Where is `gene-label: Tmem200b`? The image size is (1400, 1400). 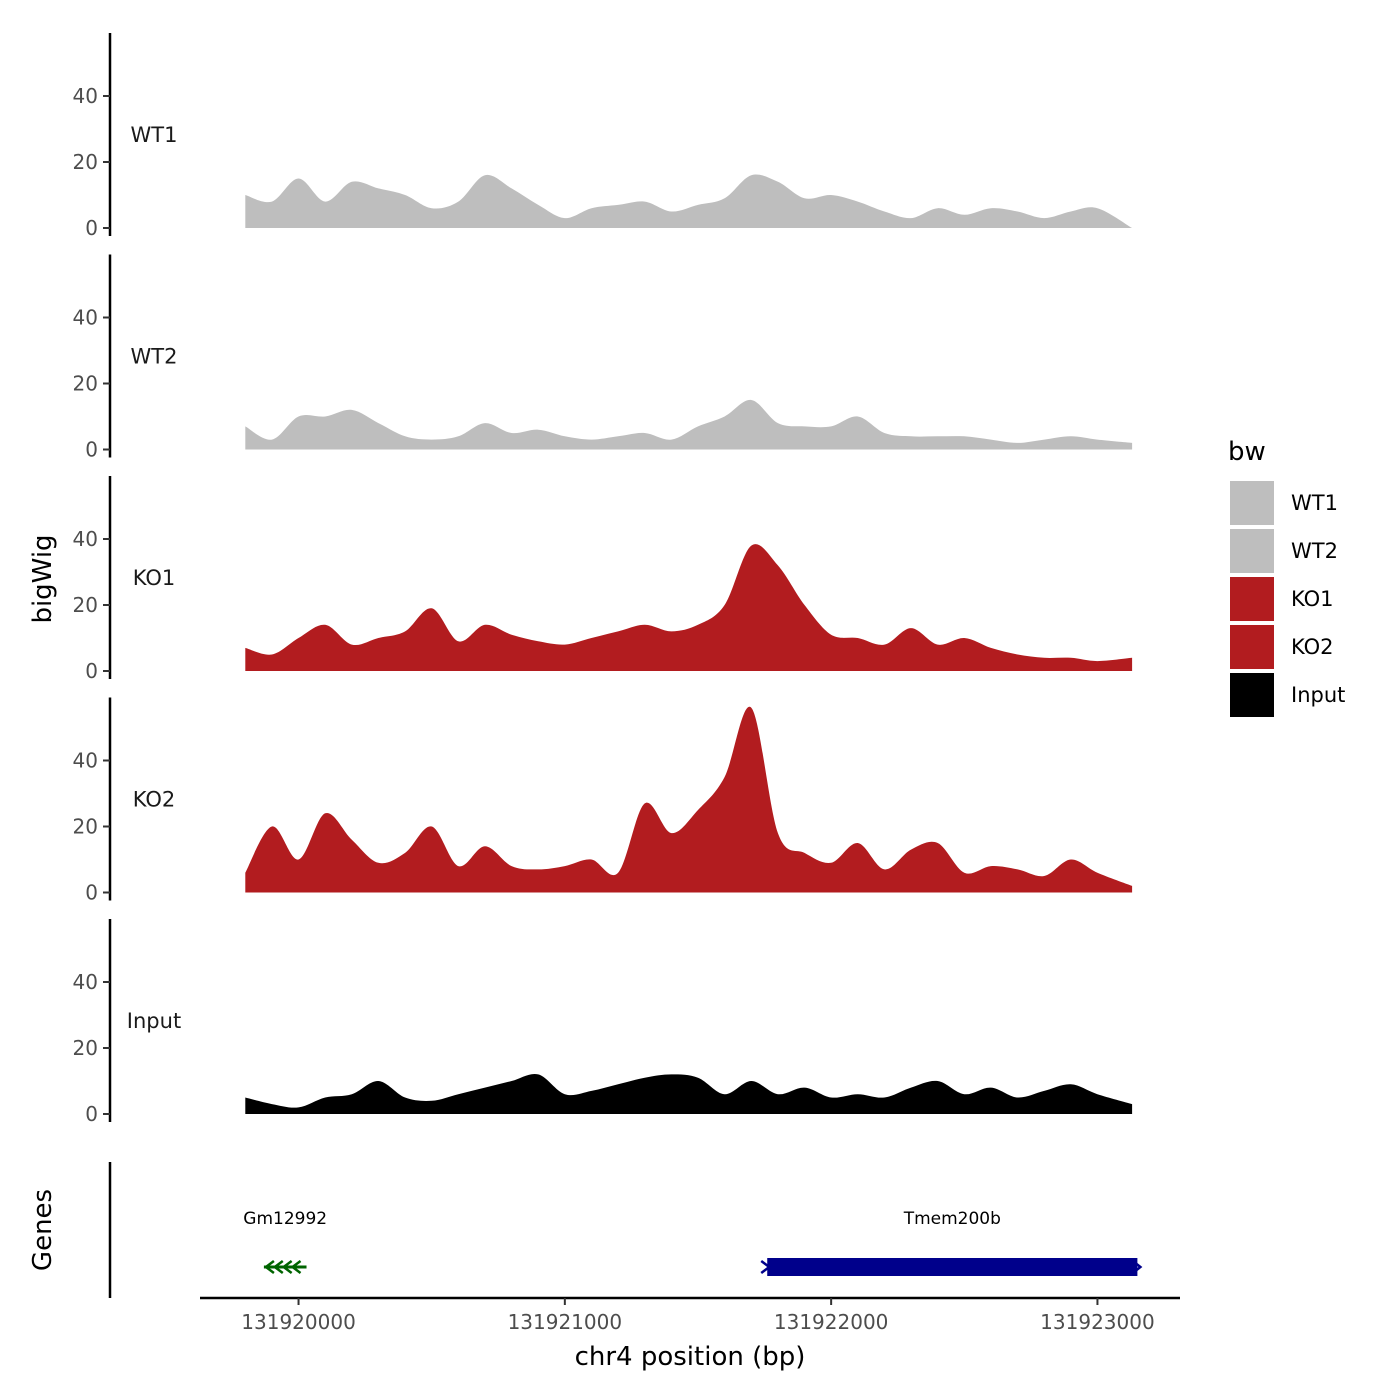
gene-label: Tmem200b is located at coordinates (952, 1219).